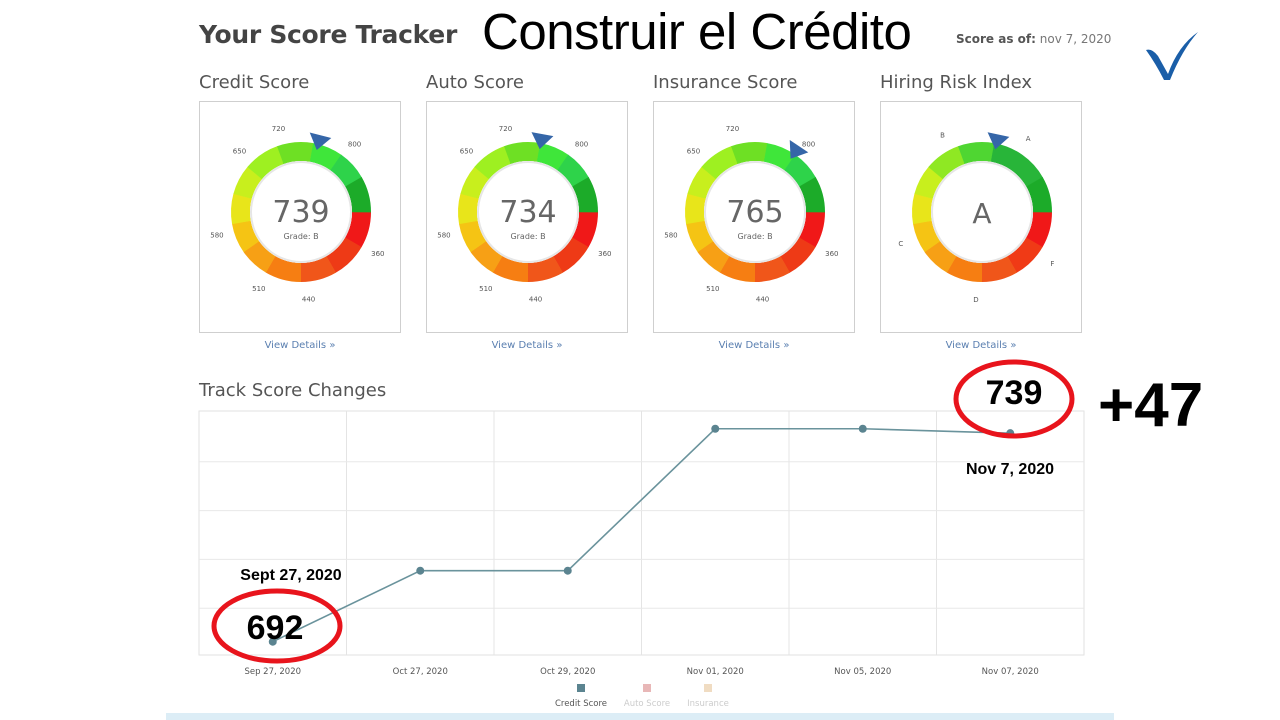  I want to click on score-as-of-label: Score as of:, so click(996, 39).